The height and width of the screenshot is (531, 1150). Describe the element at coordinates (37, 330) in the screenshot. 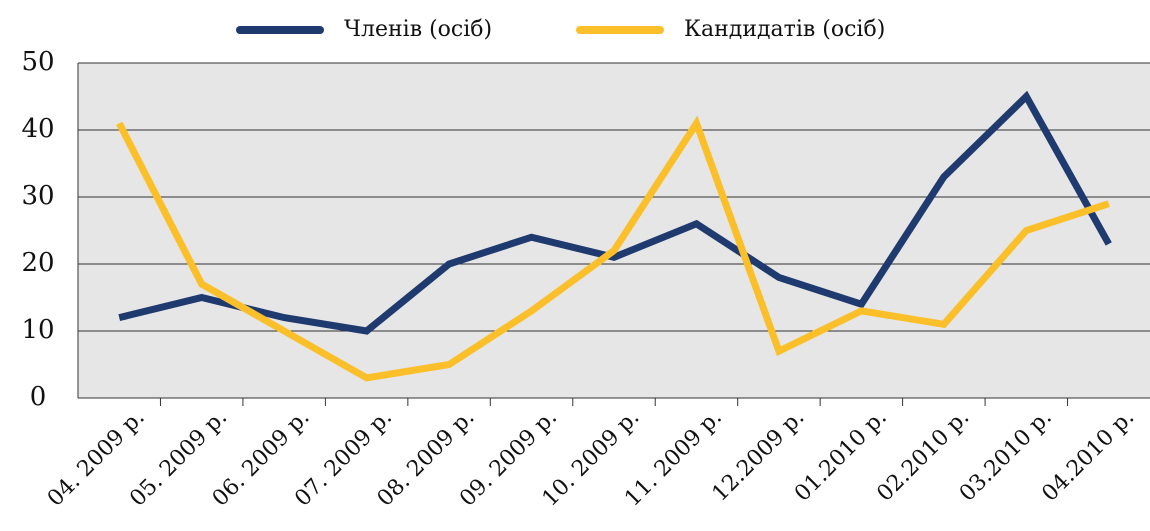

I see `y-tick-label: 10` at that location.